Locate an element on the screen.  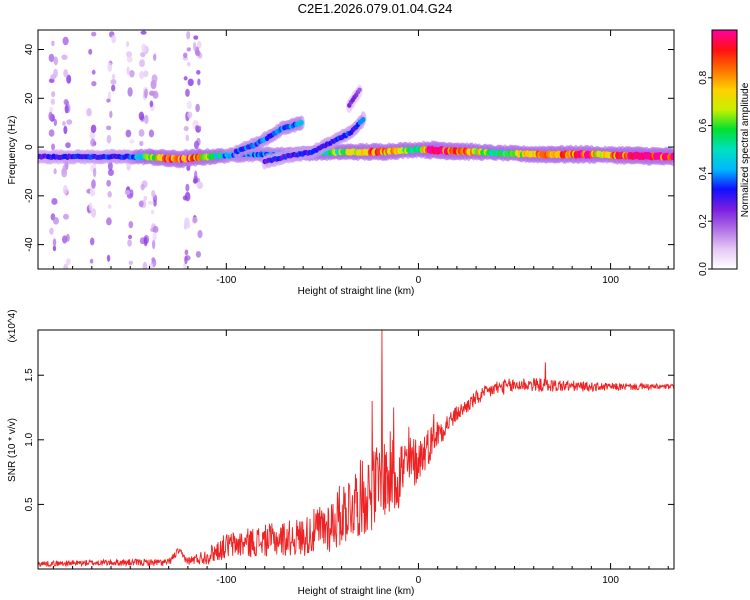
spectrogram-ridges is located at coordinates (356, 127).